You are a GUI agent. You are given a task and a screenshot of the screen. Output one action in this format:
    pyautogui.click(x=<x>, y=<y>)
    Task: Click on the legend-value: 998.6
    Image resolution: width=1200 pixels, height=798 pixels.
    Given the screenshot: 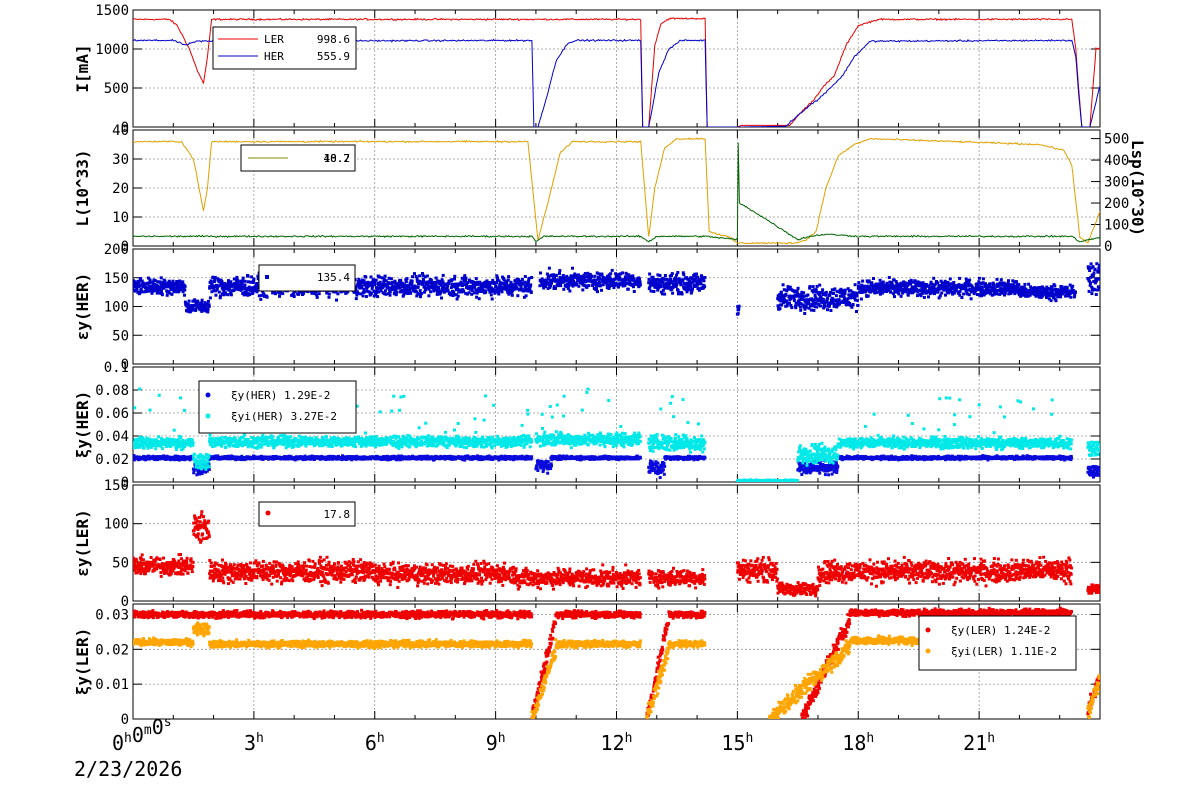 What is the action you would take?
    pyautogui.click(x=333, y=39)
    